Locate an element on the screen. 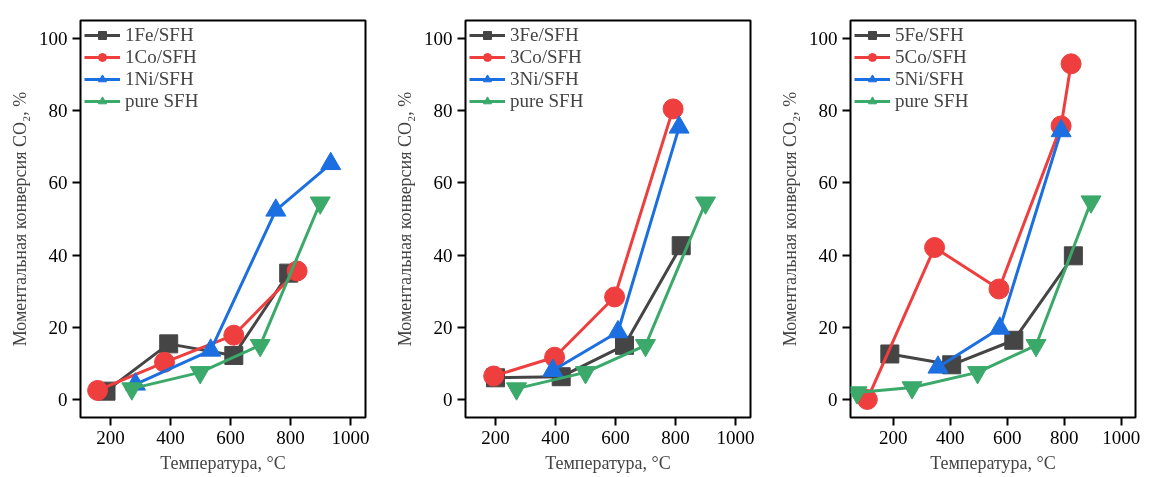 This screenshot has width=1155, height=477. legend-label: 3Co/SFH is located at coordinates (546, 57).